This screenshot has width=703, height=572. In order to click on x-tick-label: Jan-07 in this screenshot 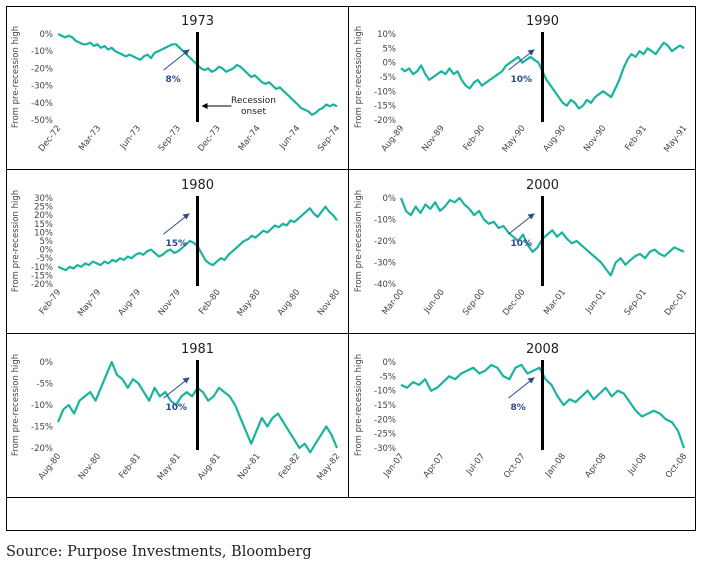, I will do `click(393, 466)`.